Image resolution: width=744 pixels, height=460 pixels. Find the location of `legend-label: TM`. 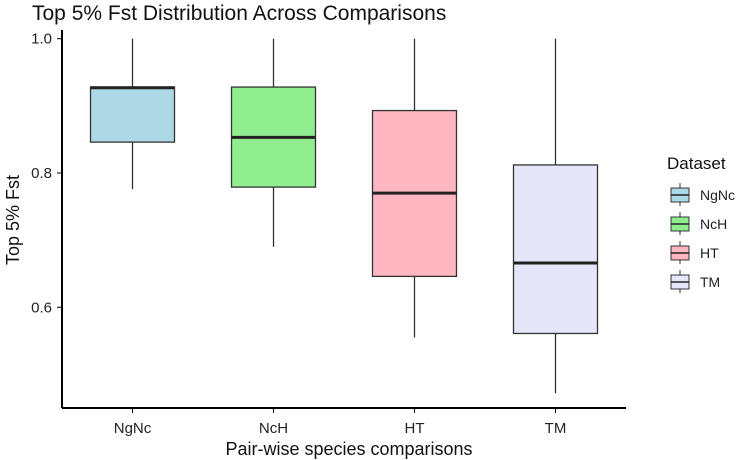

legend-label: TM is located at coordinates (710, 282).